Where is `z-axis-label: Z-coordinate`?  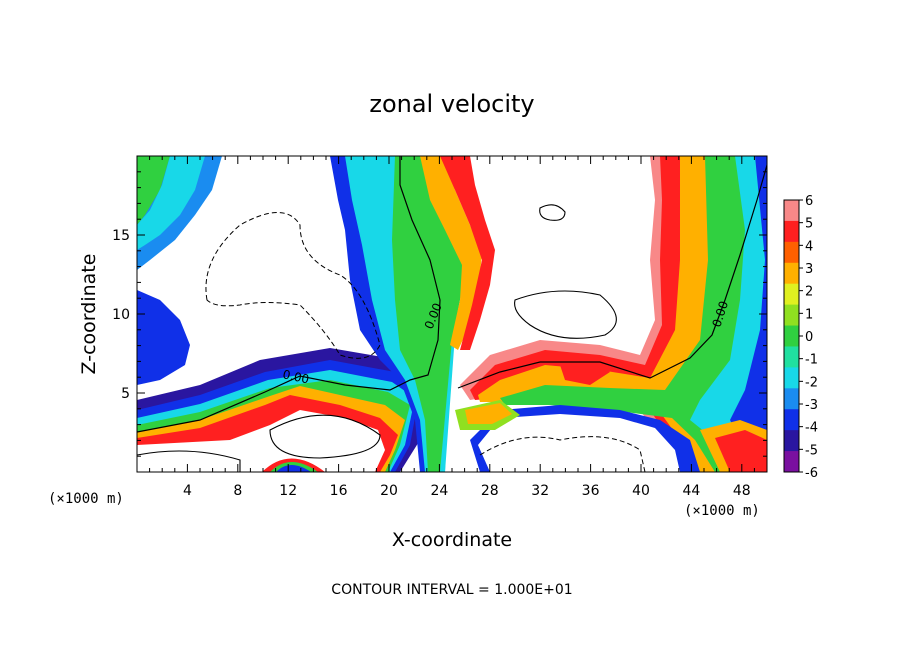
z-axis-label: Z-coordinate is located at coordinates (89, 314).